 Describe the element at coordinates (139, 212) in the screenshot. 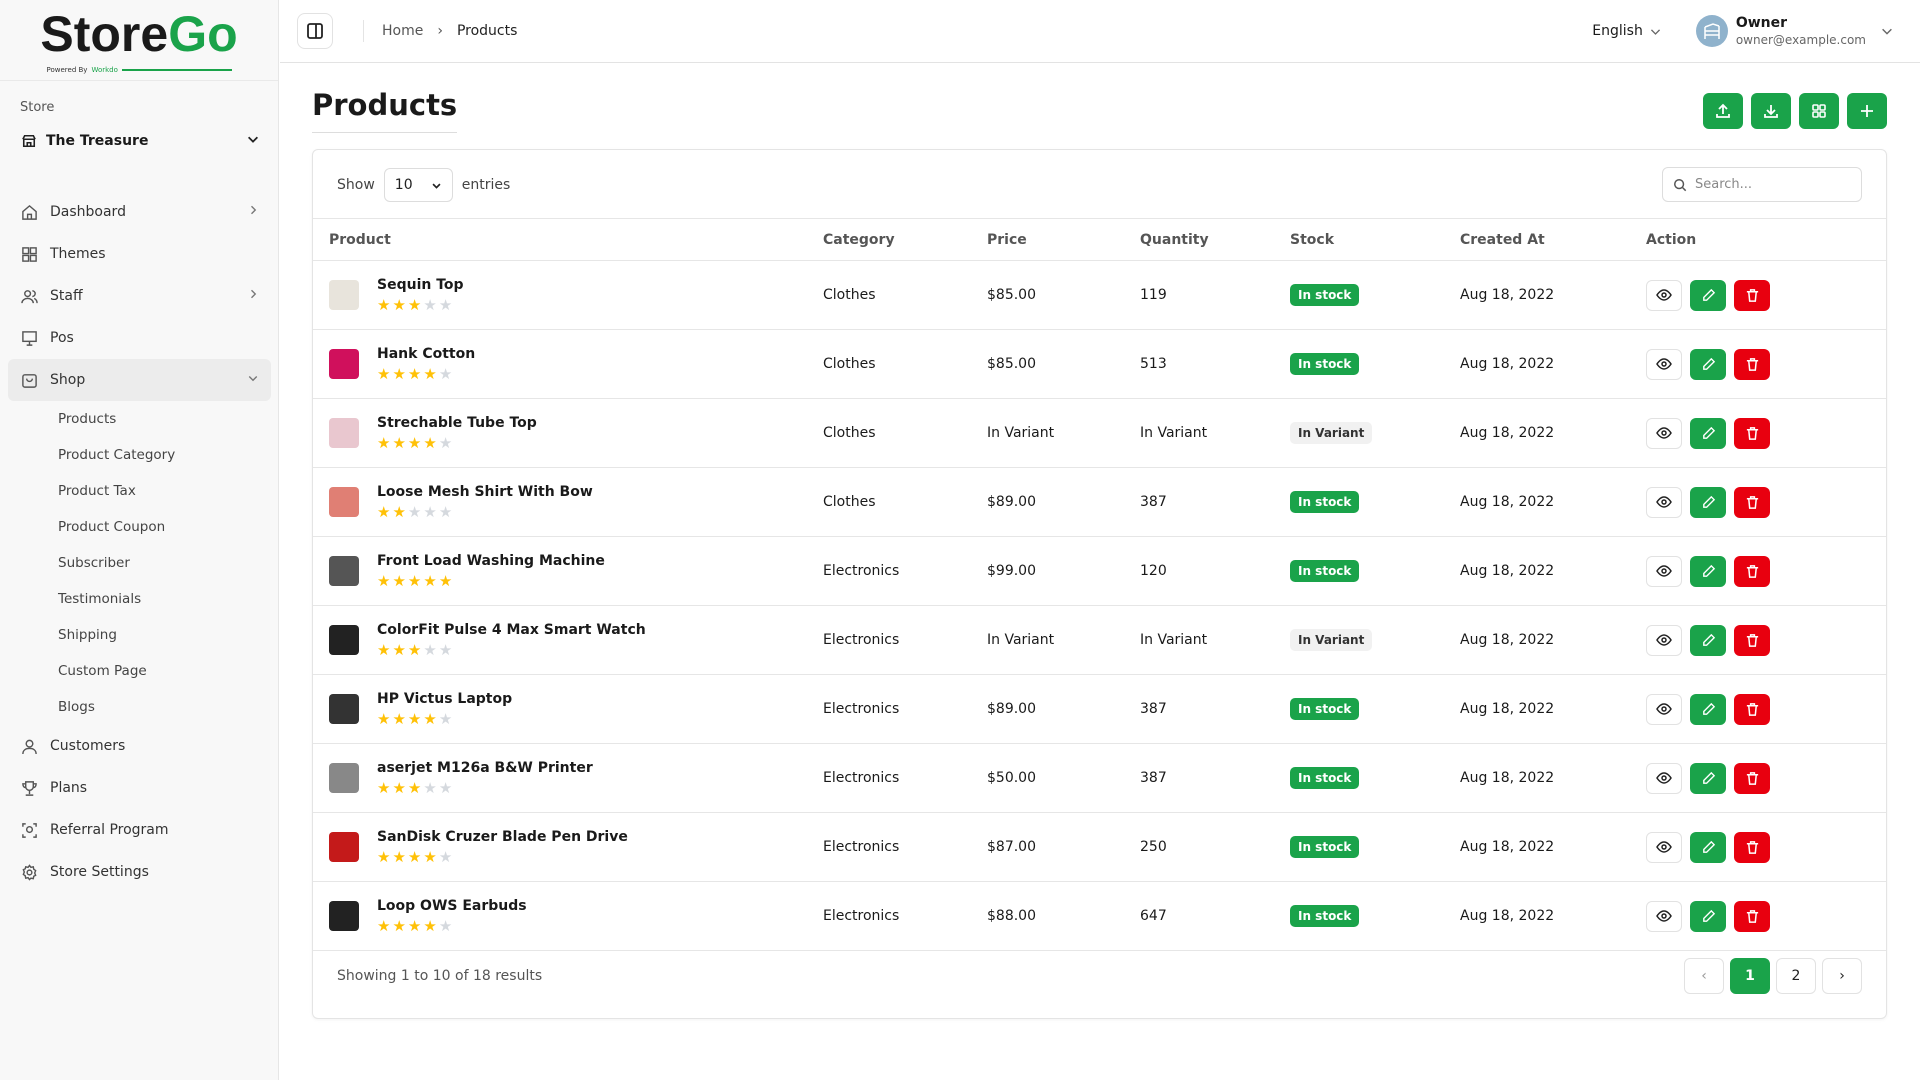

I see `sidebar-item-dashboard: Dashboard` at that location.